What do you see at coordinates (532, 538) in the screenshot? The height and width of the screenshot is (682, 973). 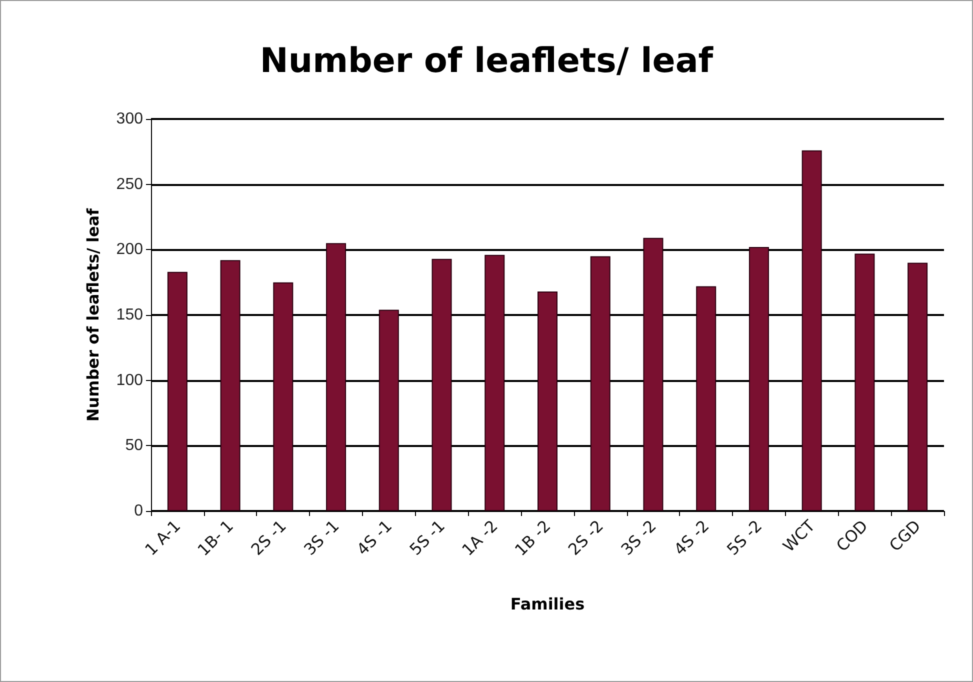 I see `x-tick-label: 1B -2` at bounding box center [532, 538].